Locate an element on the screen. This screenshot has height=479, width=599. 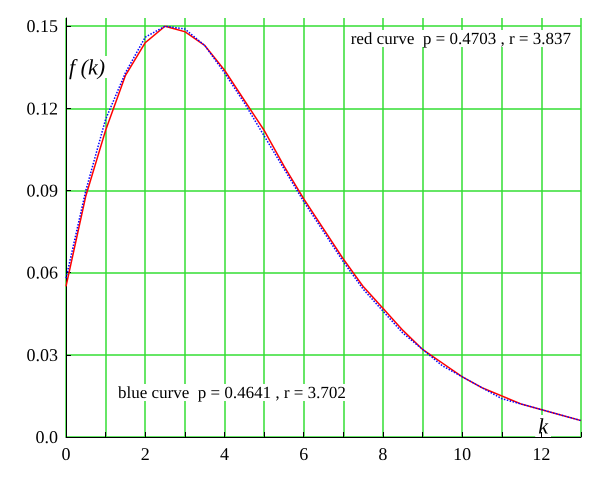
x-tick-label: 6 is located at coordinates (303, 454).